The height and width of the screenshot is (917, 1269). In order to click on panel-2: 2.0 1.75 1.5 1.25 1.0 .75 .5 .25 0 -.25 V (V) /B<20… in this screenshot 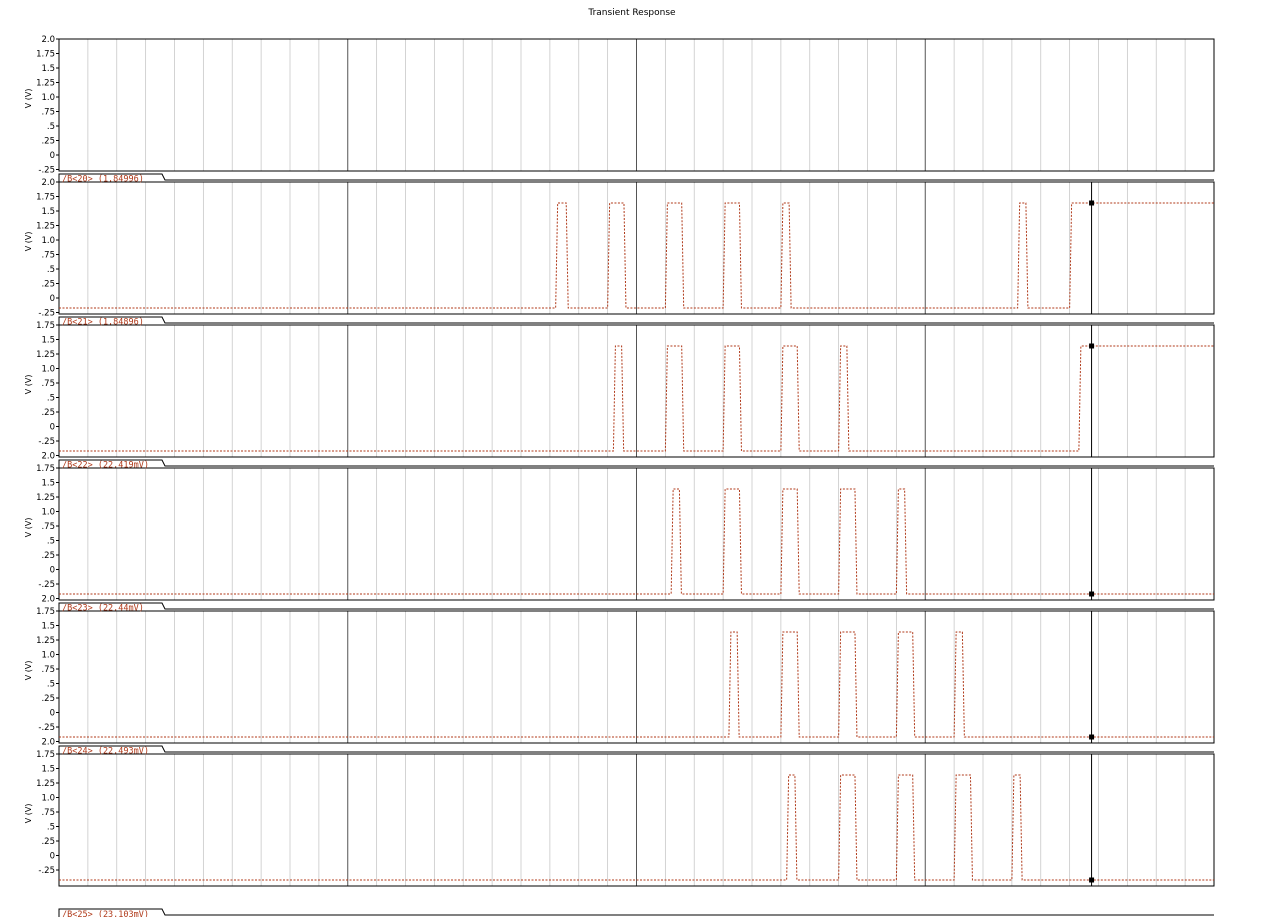, I will do `click(619, 246)`.